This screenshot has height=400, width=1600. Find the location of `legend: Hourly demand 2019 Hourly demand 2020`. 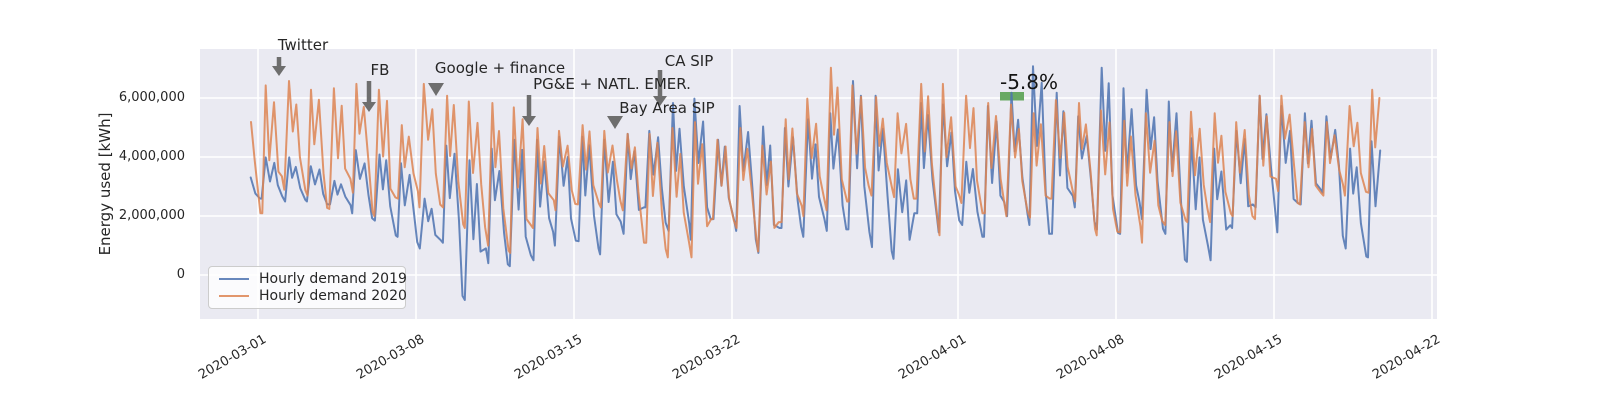

legend: Hourly demand 2019 Hourly demand 2020 is located at coordinates (307, 287).